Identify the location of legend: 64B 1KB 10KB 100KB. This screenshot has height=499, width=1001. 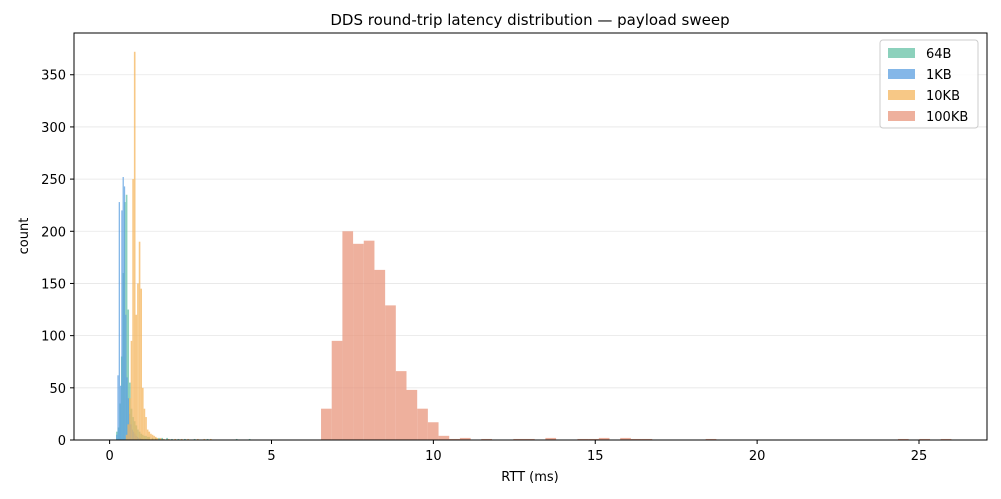
(929, 84).